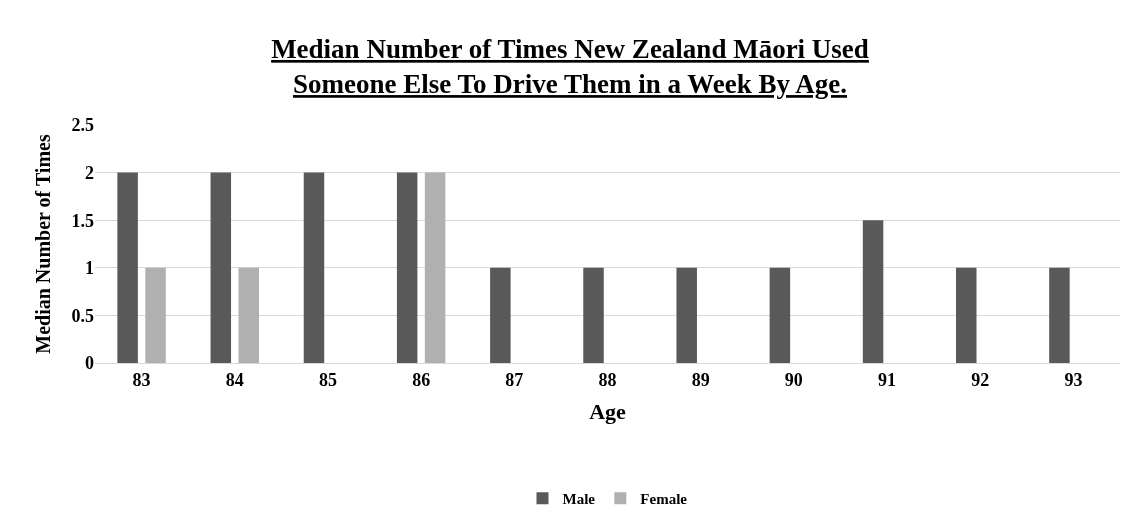 This screenshot has width=1140, height=527. Describe the element at coordinates (570, 66) in the screenshot. I see `chart-title: Median Number of Times New Zealand Māori Used Someone Else To Drive Them in a Week By Age.` at that location.